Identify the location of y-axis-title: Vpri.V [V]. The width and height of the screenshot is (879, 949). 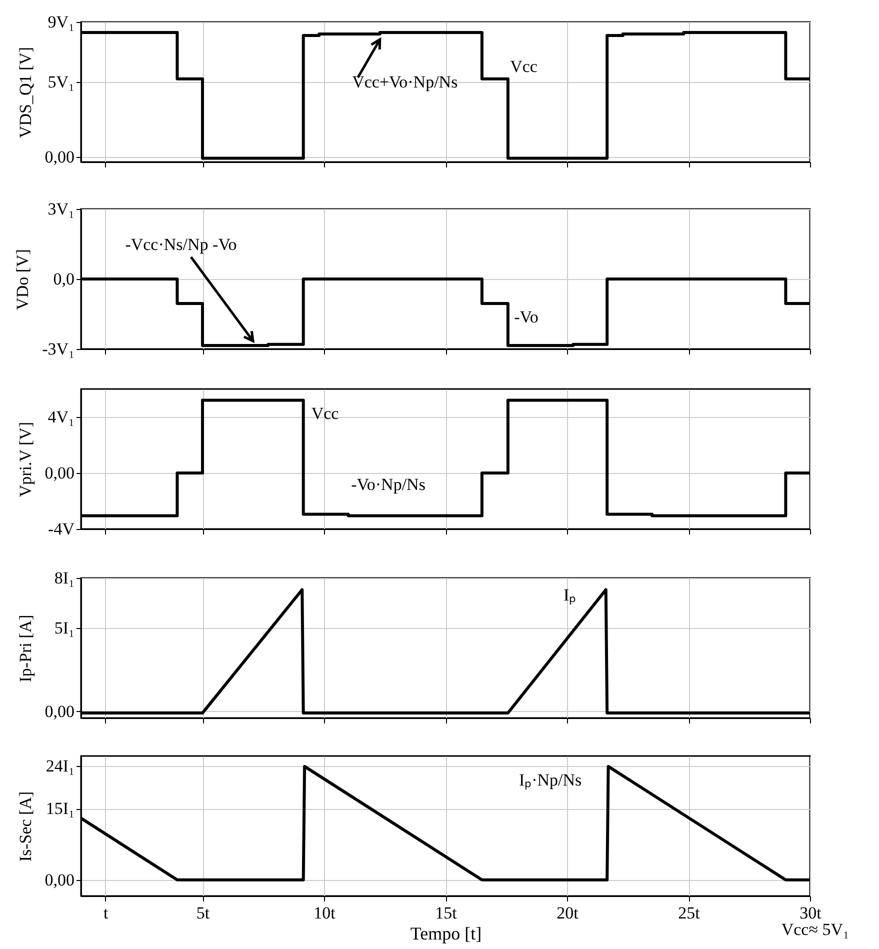
(25, 460).